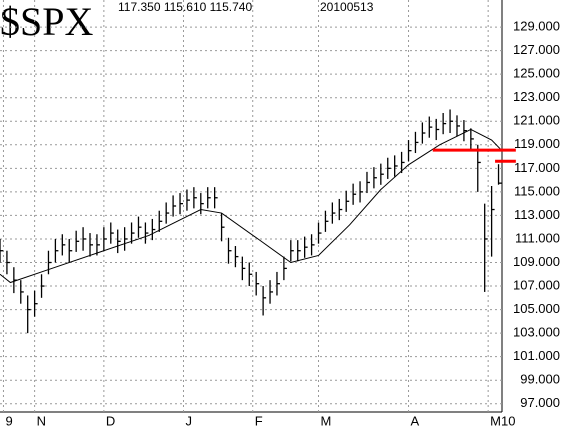 This screenshot has width=576, height=432. Describe the element at coordinates (536, 261) in the screenshot. I see `y-tick-label: 109.000` at that location.